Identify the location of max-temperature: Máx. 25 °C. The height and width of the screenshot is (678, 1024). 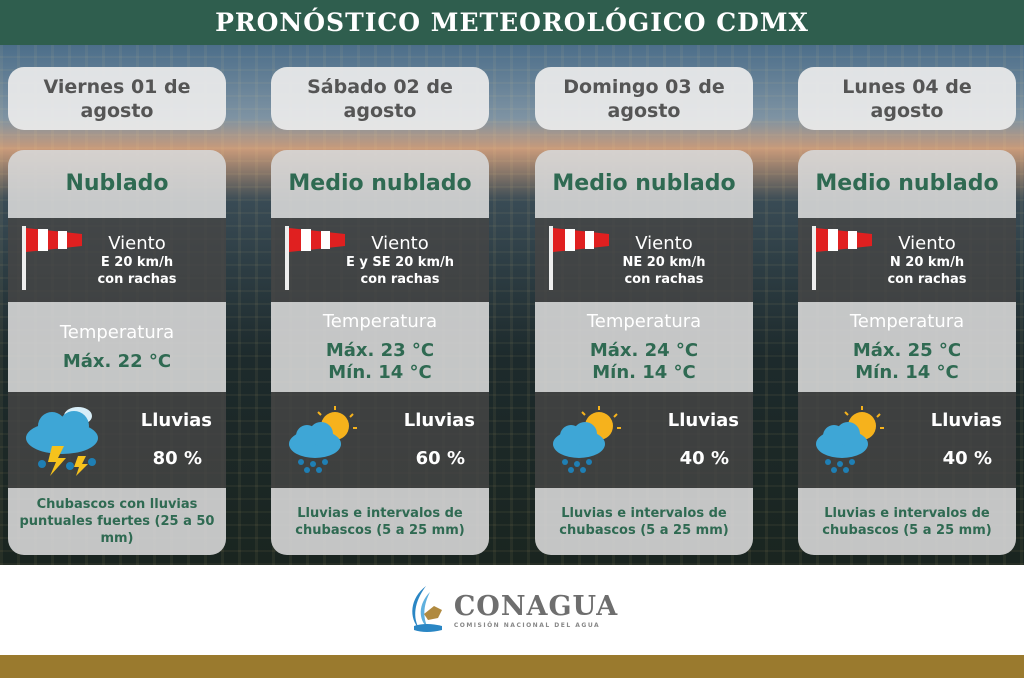
(907, 350).